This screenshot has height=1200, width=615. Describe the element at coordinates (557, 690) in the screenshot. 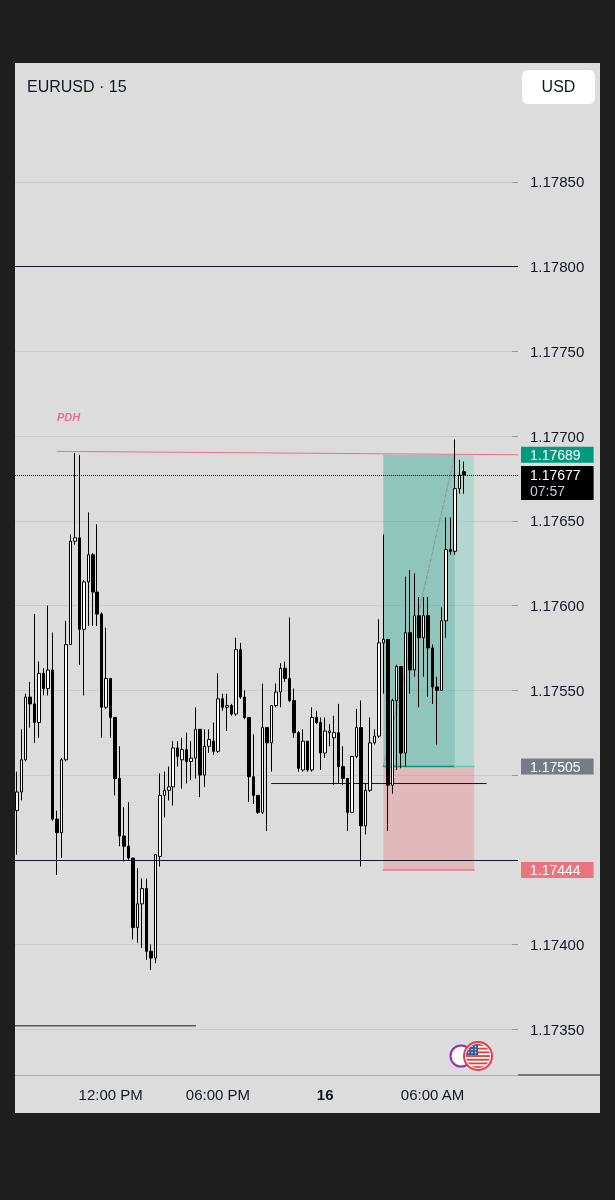

I see `y-tick-label: 1.17550` at that location.